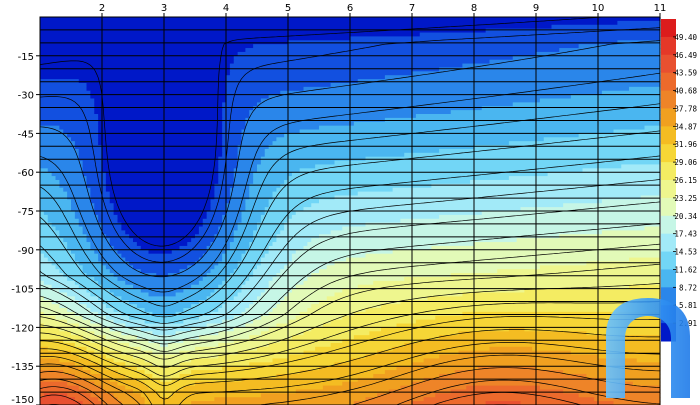  I want to click on x-tick-label: 7, so click(412, 8).